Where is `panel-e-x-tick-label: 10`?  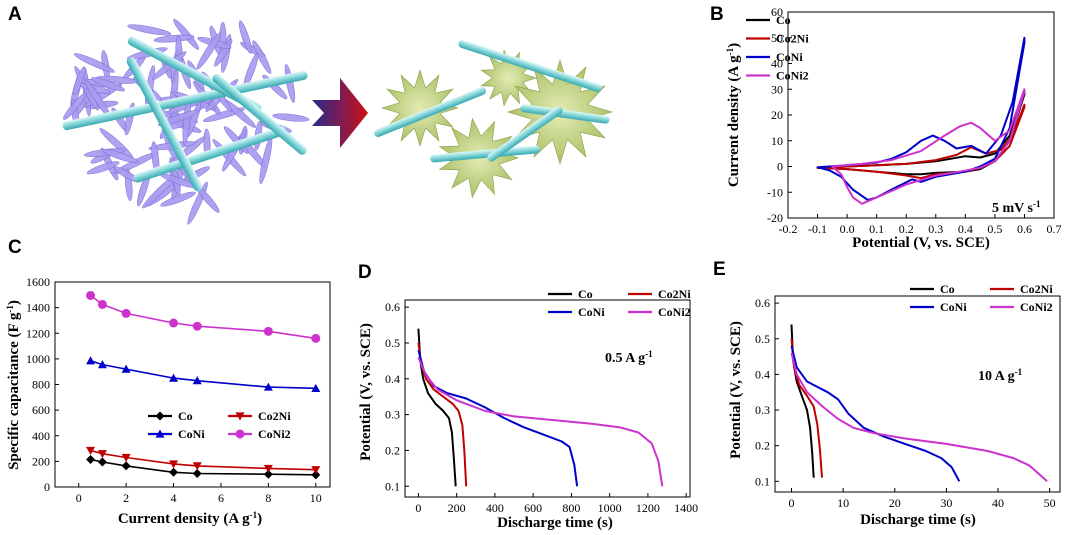
panel-e-x-tick-label: 10 is located at coordinates (843, 503).